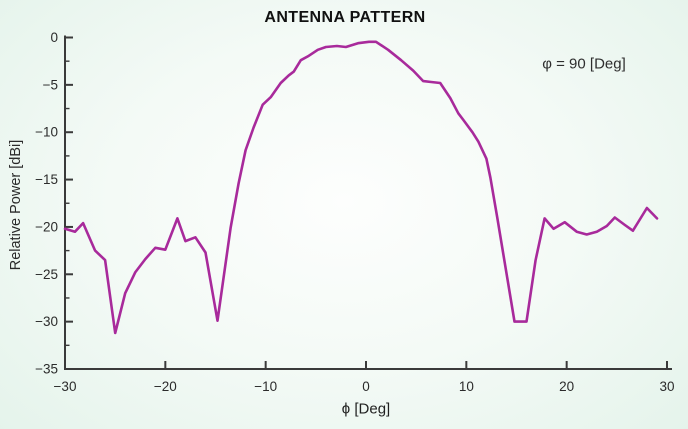  What do you see at coordinates (65, 386) in the screenshot?
I see `x-tick-label: −30` at bounding box center [65, 386].